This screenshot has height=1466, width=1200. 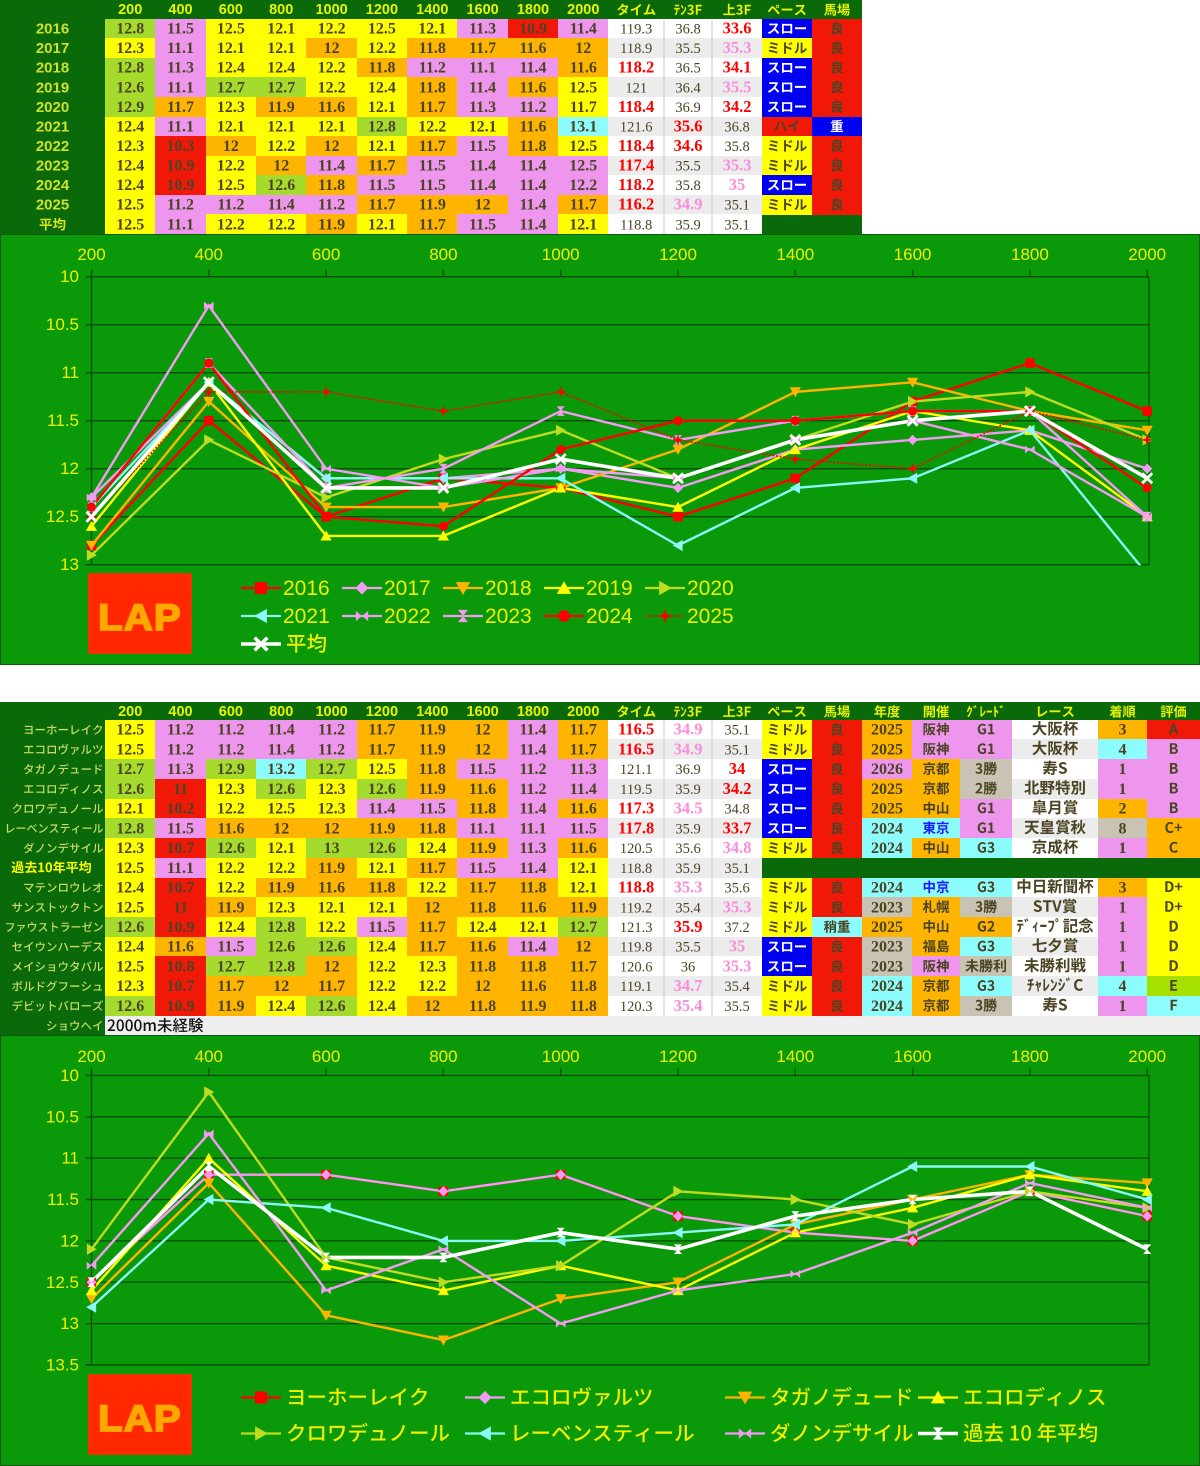 What do you see at coordinates (1123, 888) in the screenshot?
I see `svg-text: 3` at bounding box center [1123, 888].